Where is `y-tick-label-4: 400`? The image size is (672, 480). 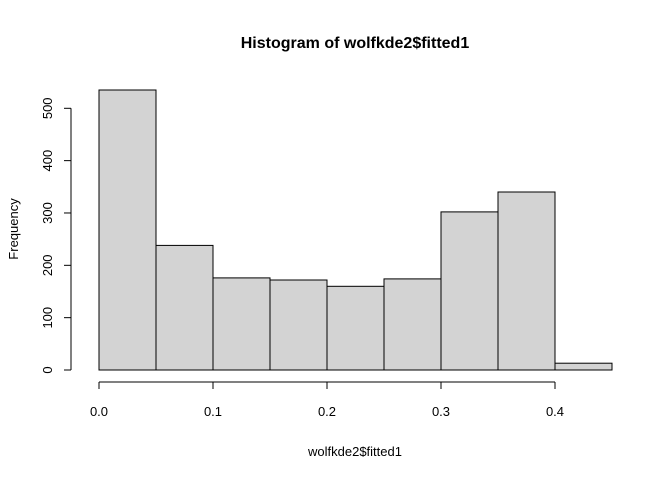 y-tick-label-4: 400 is located at coordinates (47, 161).